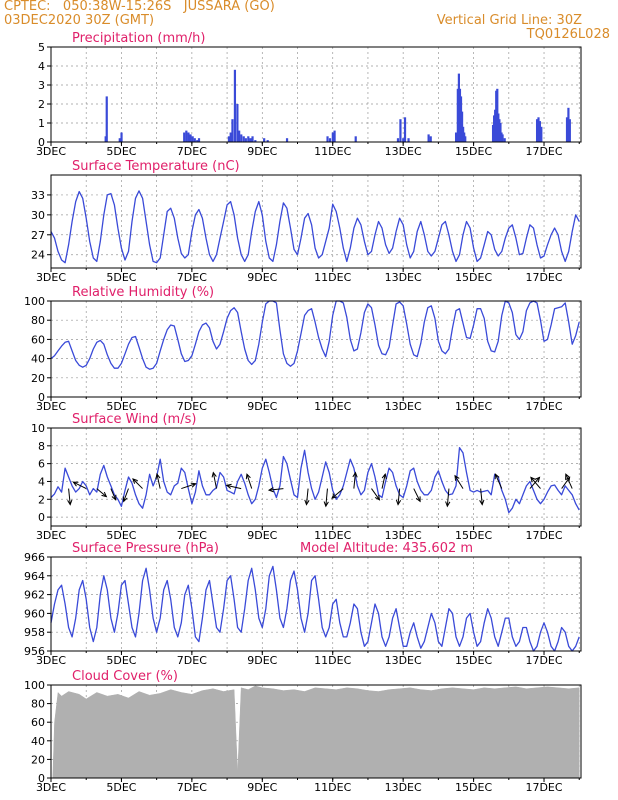 The height and width of the screenshot is (800, 618). I want to click on grid-note: Vertical Grid Line: 30Z, so click(509, 20).